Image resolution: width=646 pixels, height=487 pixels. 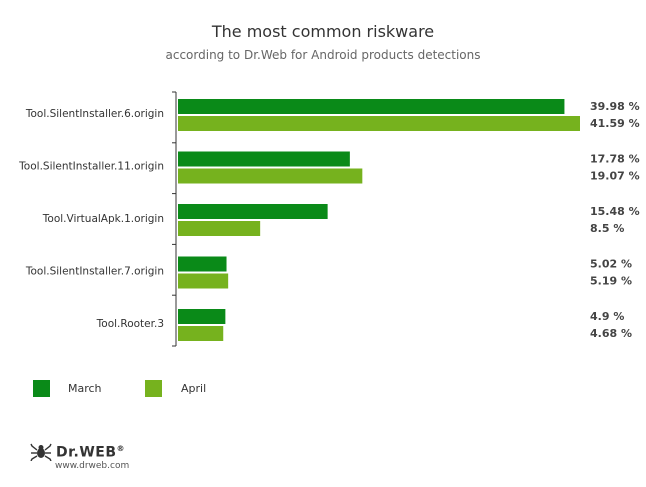 What do you see at coordinates (94, 272) in the screenshot?
I see `category-label: Tool.SilentInstaller.7.origin` at bounding box center [94, 272].